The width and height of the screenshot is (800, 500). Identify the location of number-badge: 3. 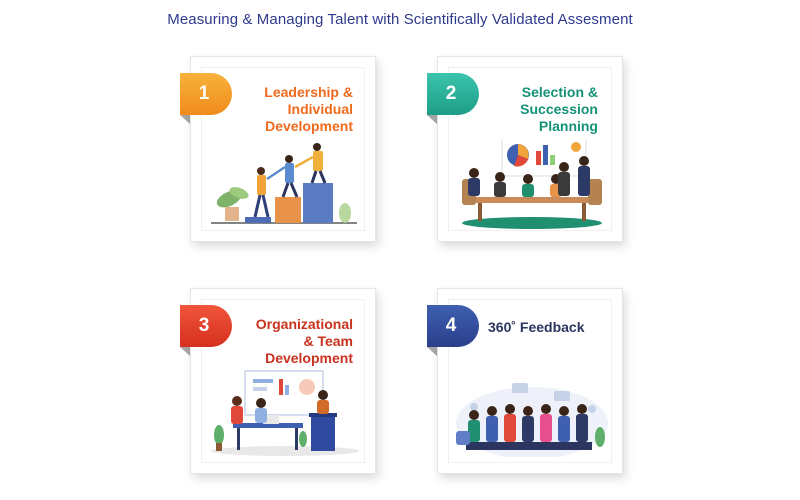
(206, 330).